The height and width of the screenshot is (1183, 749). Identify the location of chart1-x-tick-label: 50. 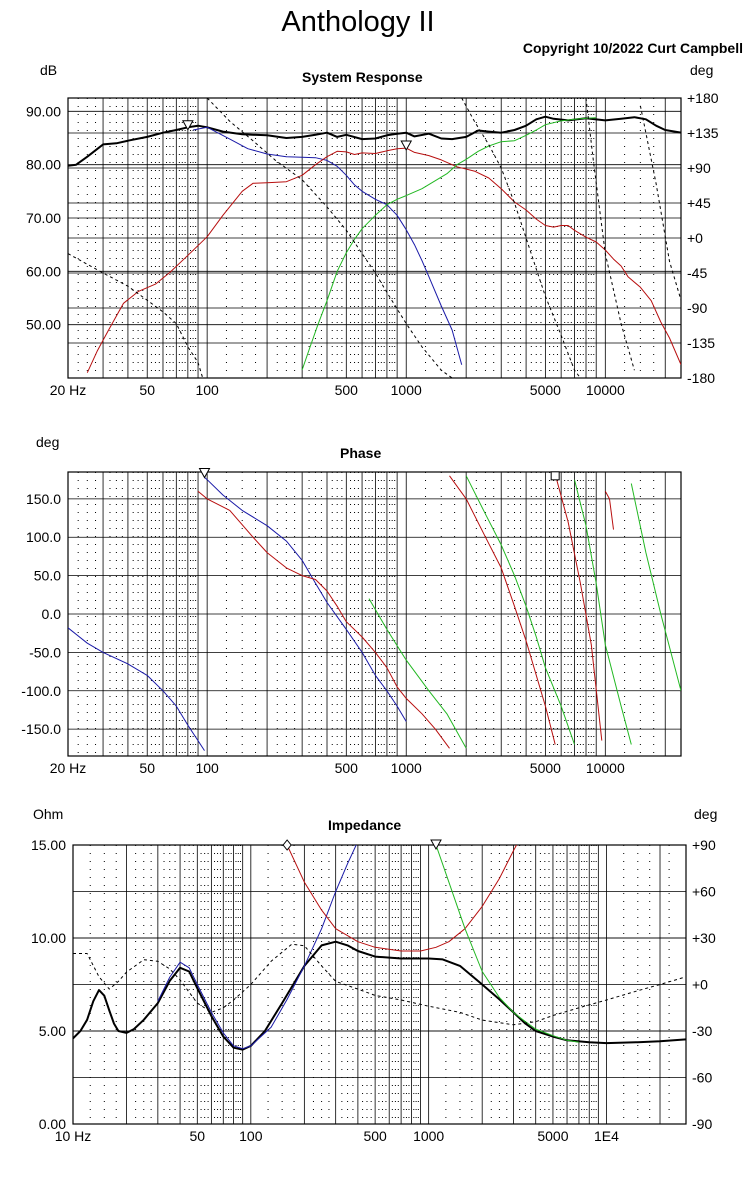
(147, 768).